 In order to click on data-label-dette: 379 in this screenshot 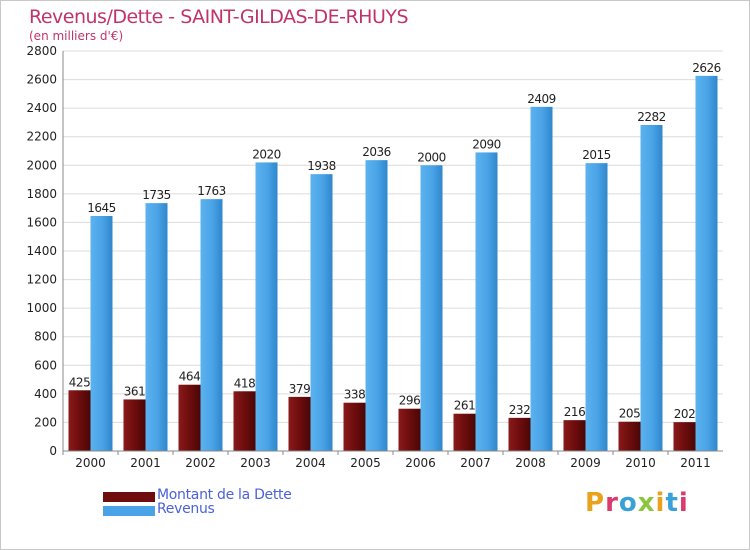, I will do `click(299, 389)`.